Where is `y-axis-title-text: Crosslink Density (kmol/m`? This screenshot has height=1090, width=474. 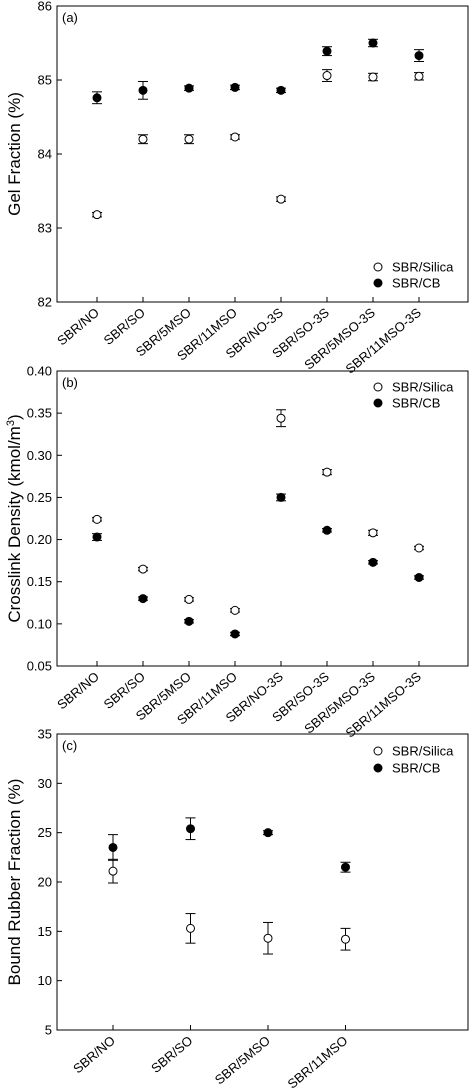
y-axis-title-text: Crosslink Density (kmol/m is located at coordinates (14, 524).